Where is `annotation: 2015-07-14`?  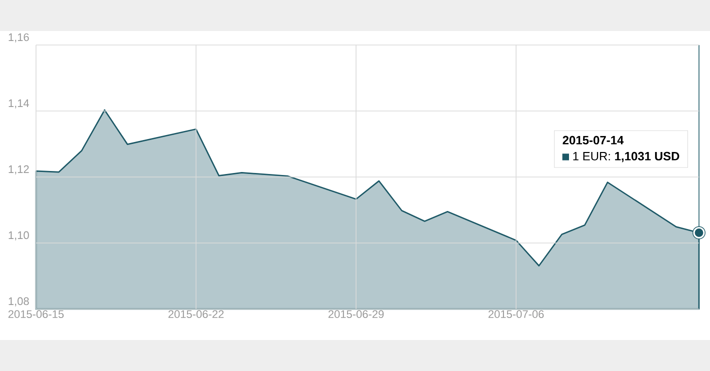 annotation: 2015-07-14 is located at coordinates (593, 140).